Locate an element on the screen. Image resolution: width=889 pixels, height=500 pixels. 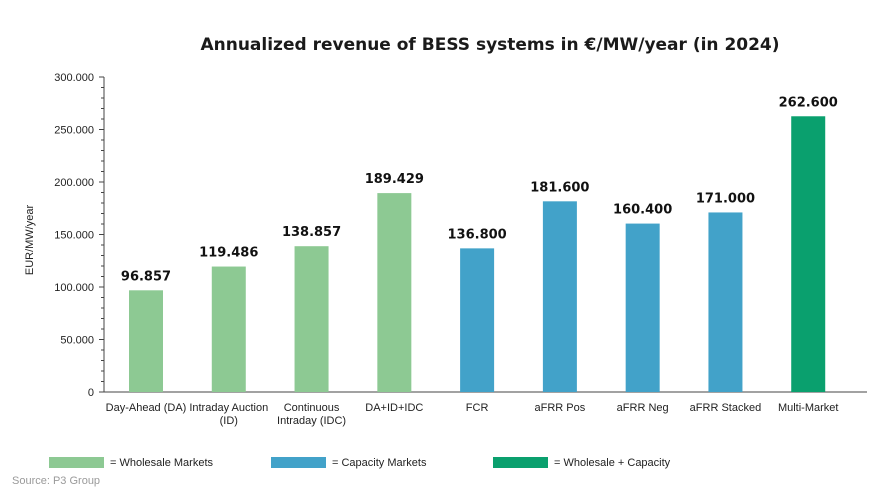
data-label-2: 138.857 is located at coordinates (311, 232).